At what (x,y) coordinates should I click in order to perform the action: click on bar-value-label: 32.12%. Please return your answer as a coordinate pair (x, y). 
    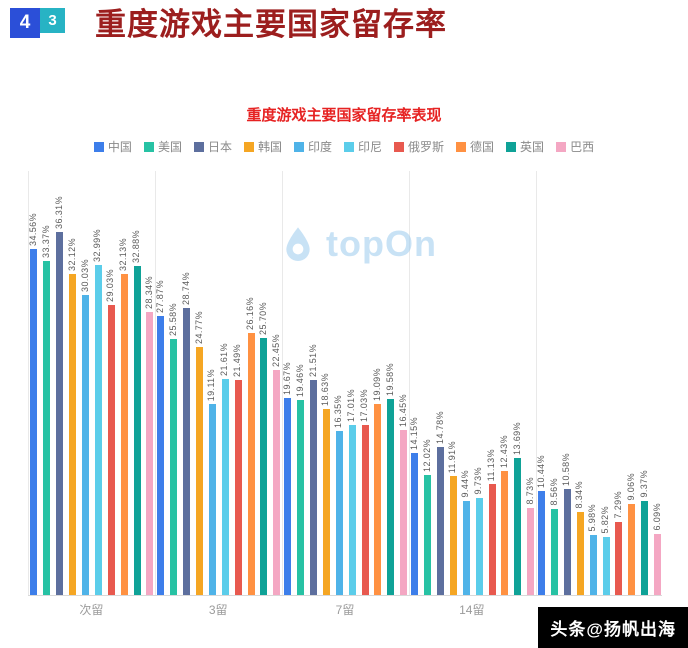
    Looking at the image, I should click on (71, 254).